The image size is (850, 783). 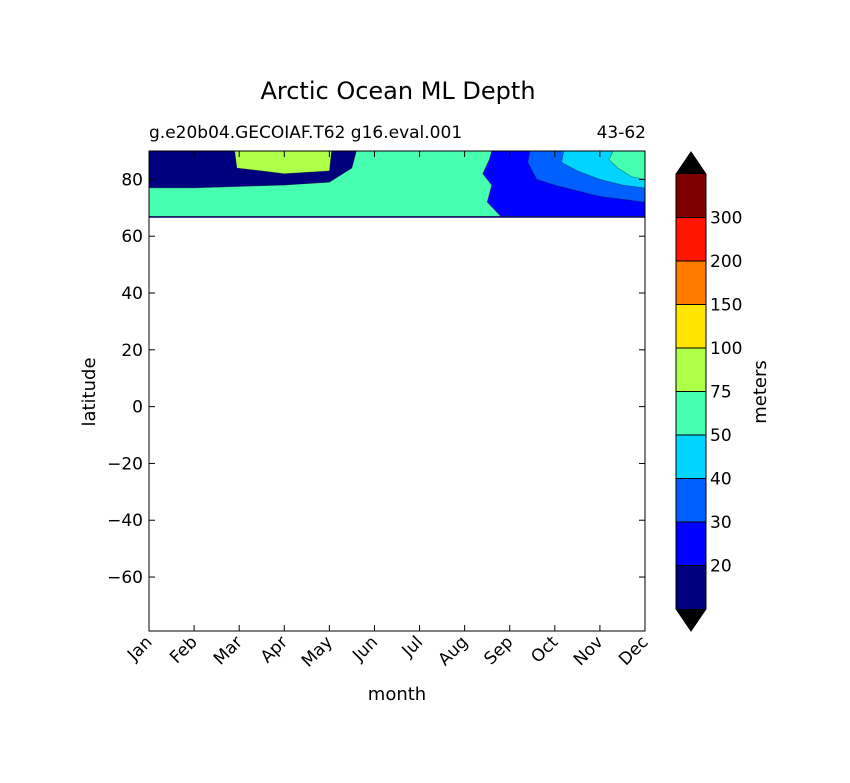 I want to click on y-tick-label: 60, so click(x=132, y=237).